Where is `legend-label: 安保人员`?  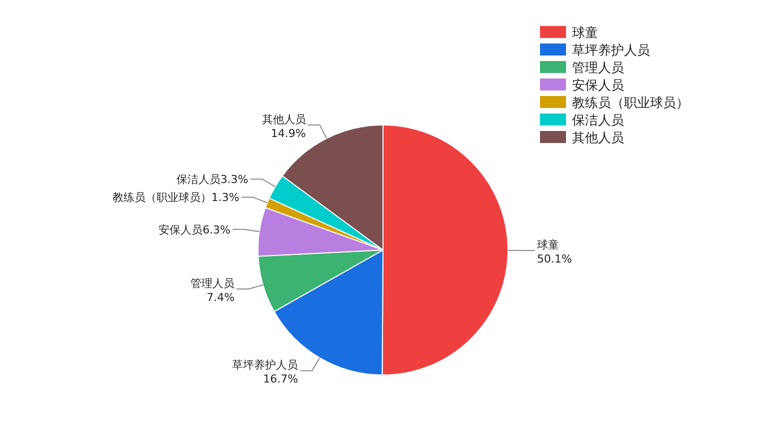 legend-label: 安保人员 is located at coordinates (598, 86).